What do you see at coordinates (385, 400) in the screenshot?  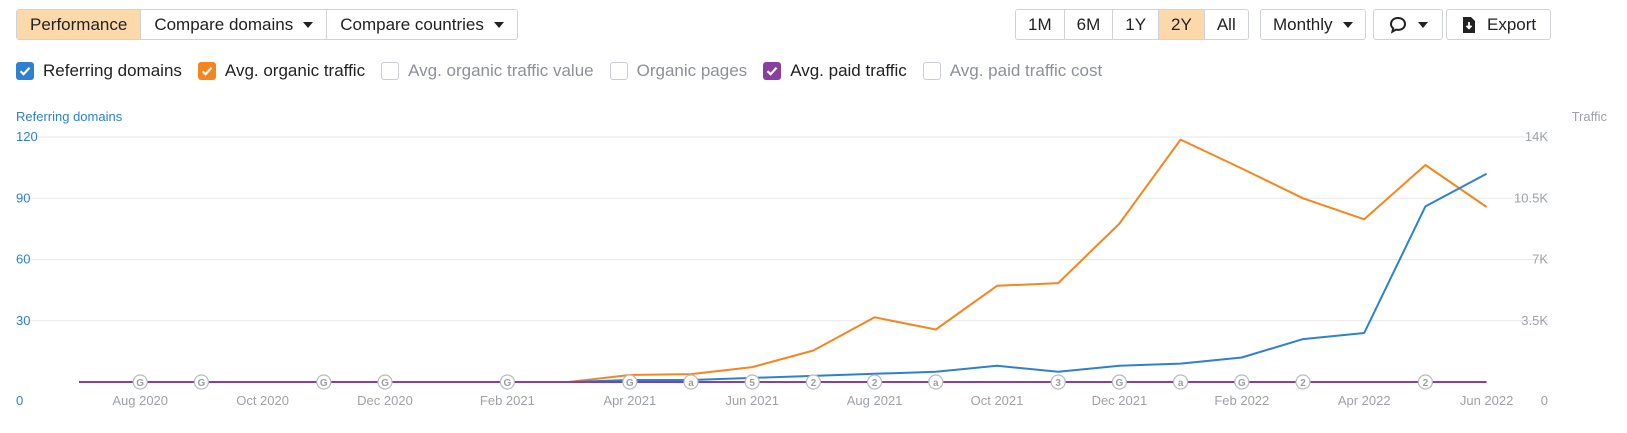 I see `x-tick-label: Dec 2020` at bounding box center [385, 400].